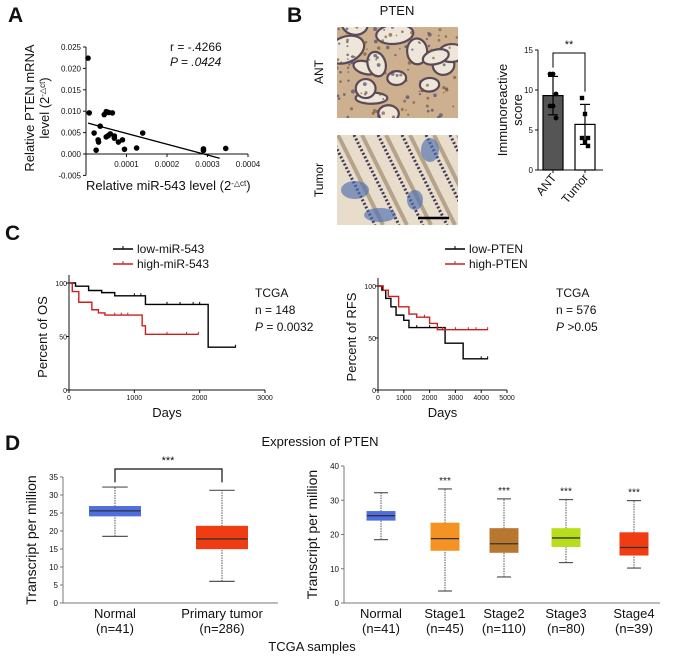  I want to click on correlation-r: r = -.4266, so click(196, 47).